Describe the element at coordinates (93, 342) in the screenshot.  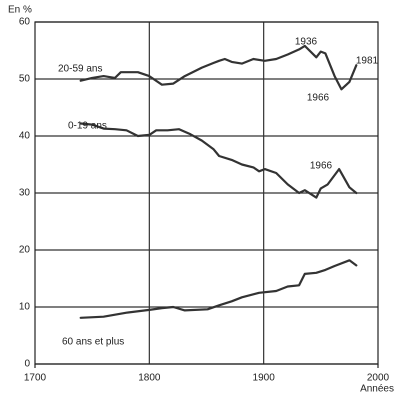
I see `series-label: 60 ans et plus` at that location.